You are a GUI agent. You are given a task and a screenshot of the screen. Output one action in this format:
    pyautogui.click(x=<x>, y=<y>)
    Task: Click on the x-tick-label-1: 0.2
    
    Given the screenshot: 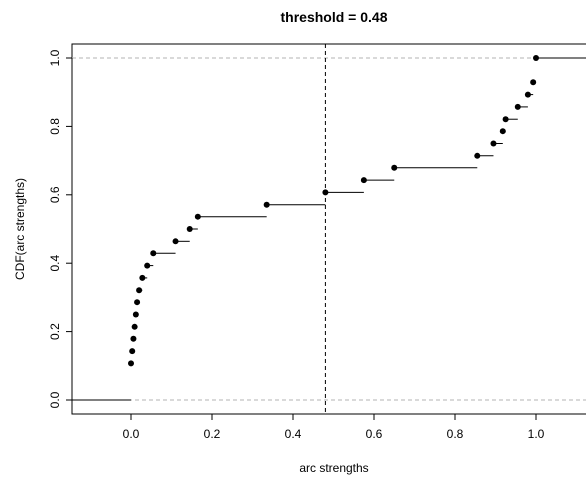 What is the action you would take?
    pyautogui.click(x=212, y=434)
    